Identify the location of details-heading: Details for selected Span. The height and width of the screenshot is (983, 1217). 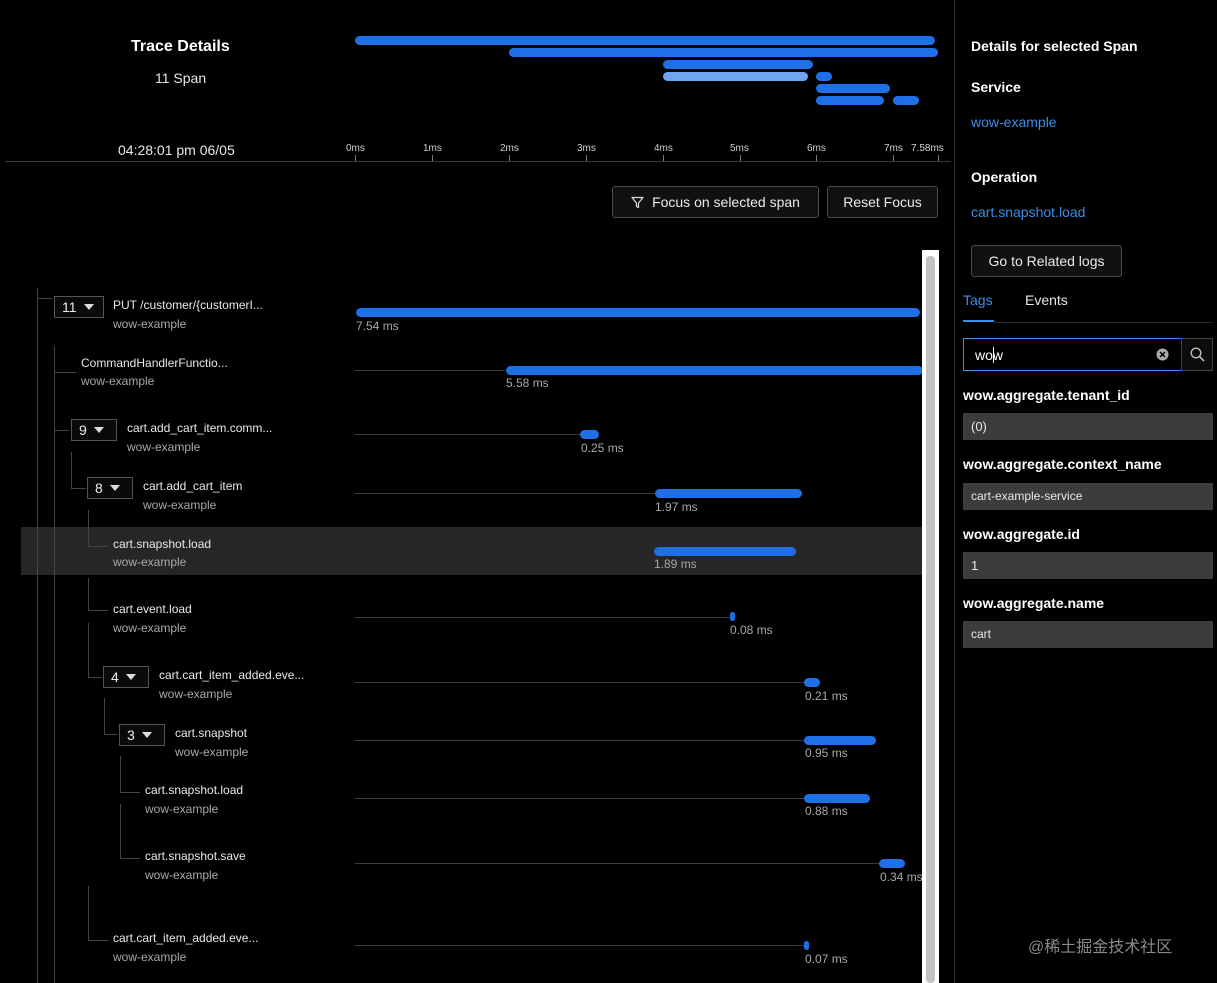
(1054, 46).